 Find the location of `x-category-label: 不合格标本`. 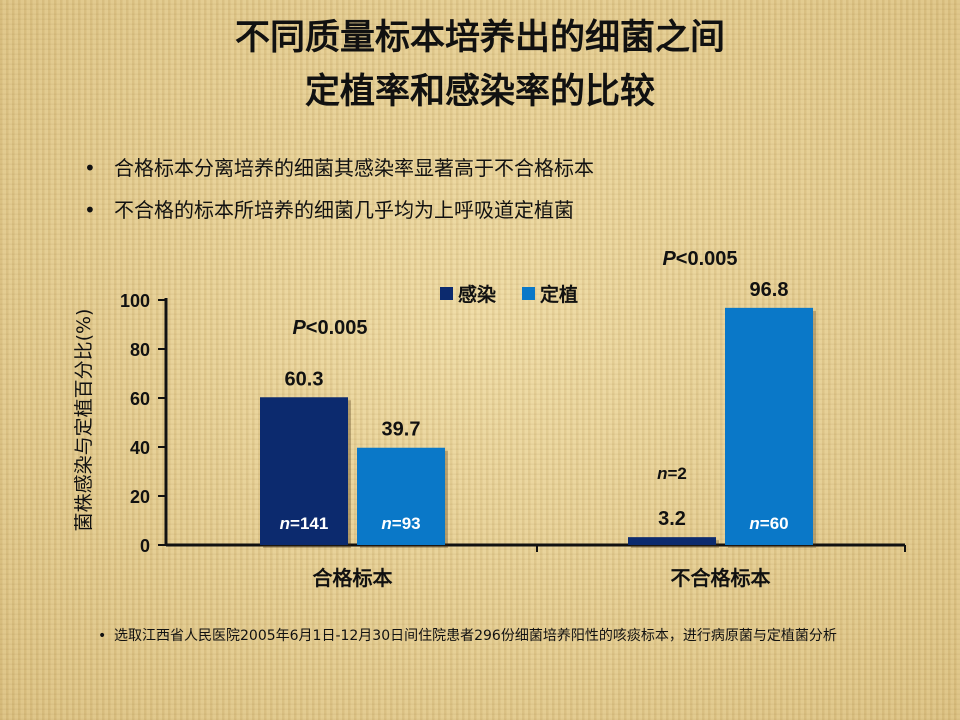

x-category-label: 不合格标本 is located at coordinates (721, 578).